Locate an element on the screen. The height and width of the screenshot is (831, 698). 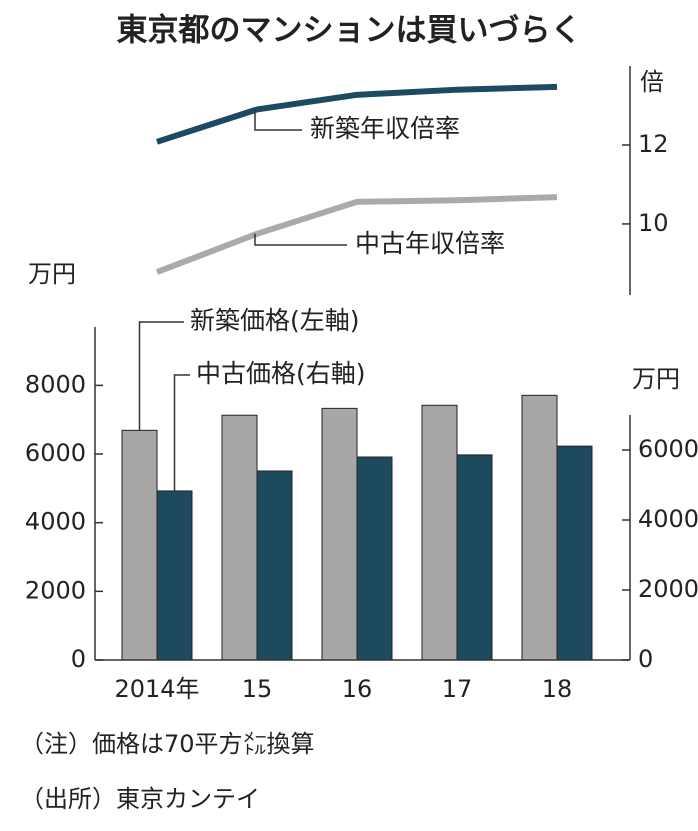
y-axis-label: 万円 is located at coordinates (52, 274).